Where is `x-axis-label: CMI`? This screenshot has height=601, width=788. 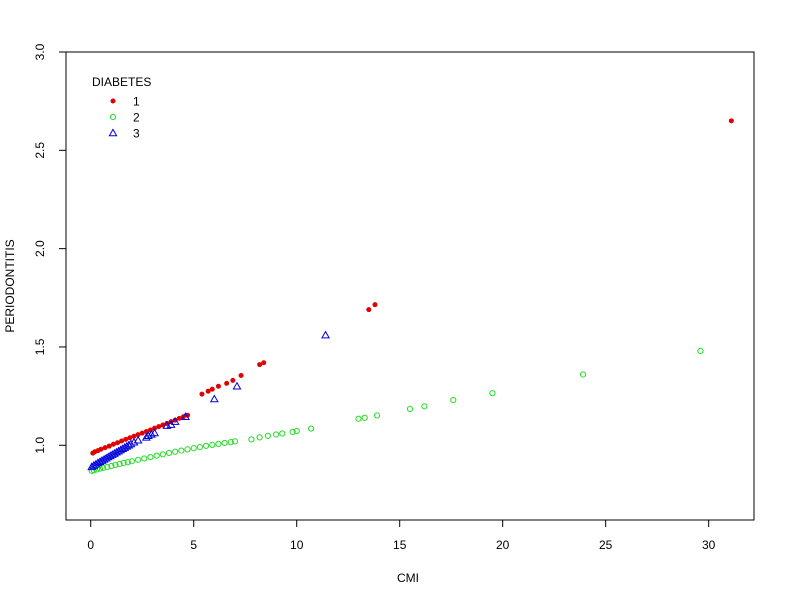
x-axis-label: CMI is located at coordinates (408, 578).